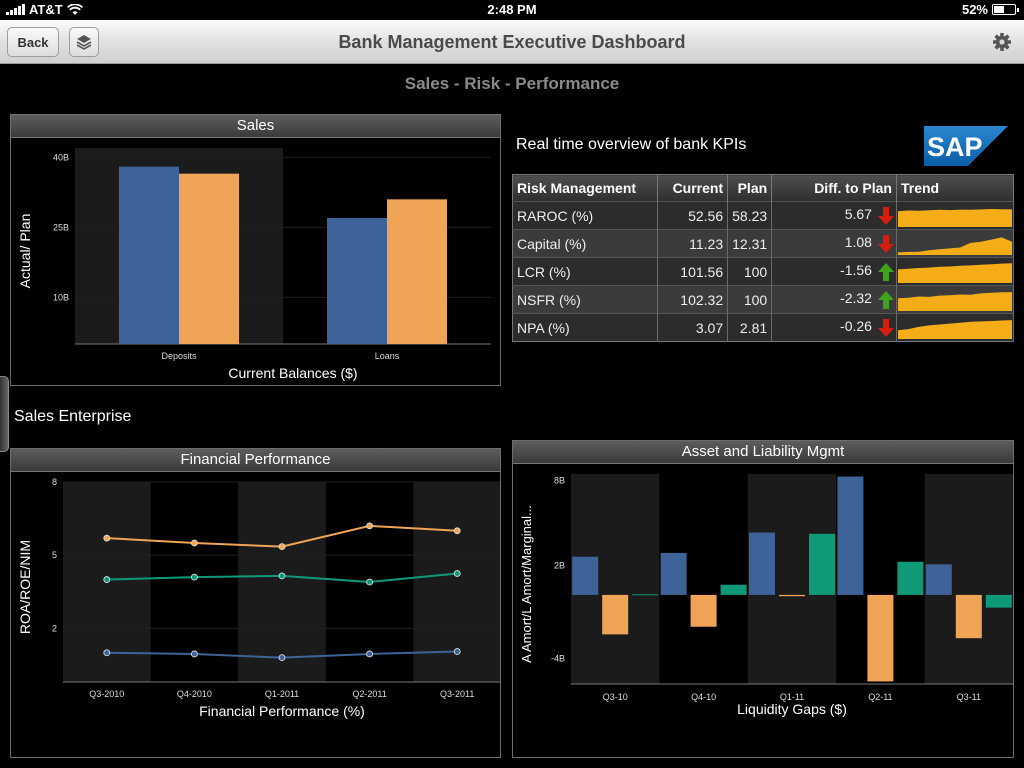 The image size is (1024, 768). I want to click on table-row: RAROC (%) 52.56 58.23 5.67, so click(763, 215).